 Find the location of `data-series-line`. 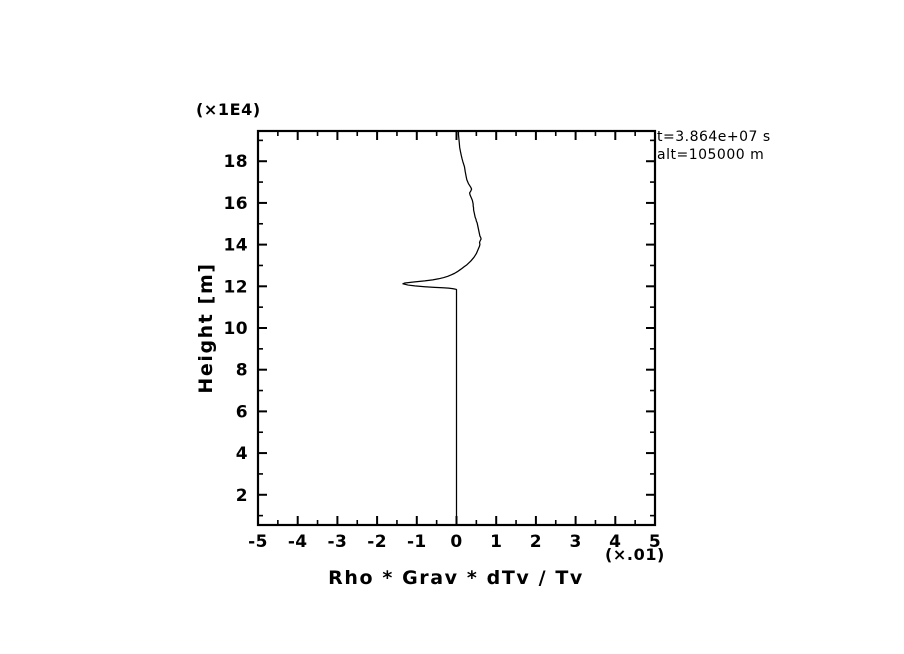

data-series-line is located at coordinates (442, 328).